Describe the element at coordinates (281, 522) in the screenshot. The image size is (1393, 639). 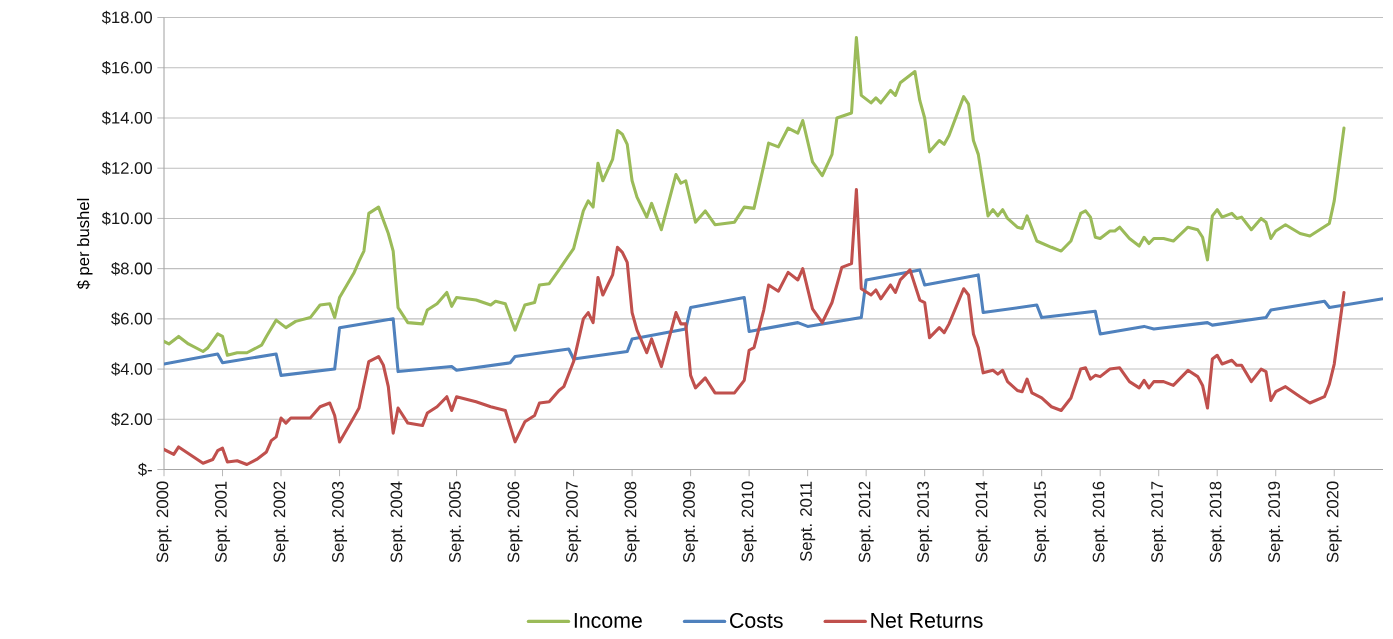
I see `x-tick-label: Sept. 2002` at that location.